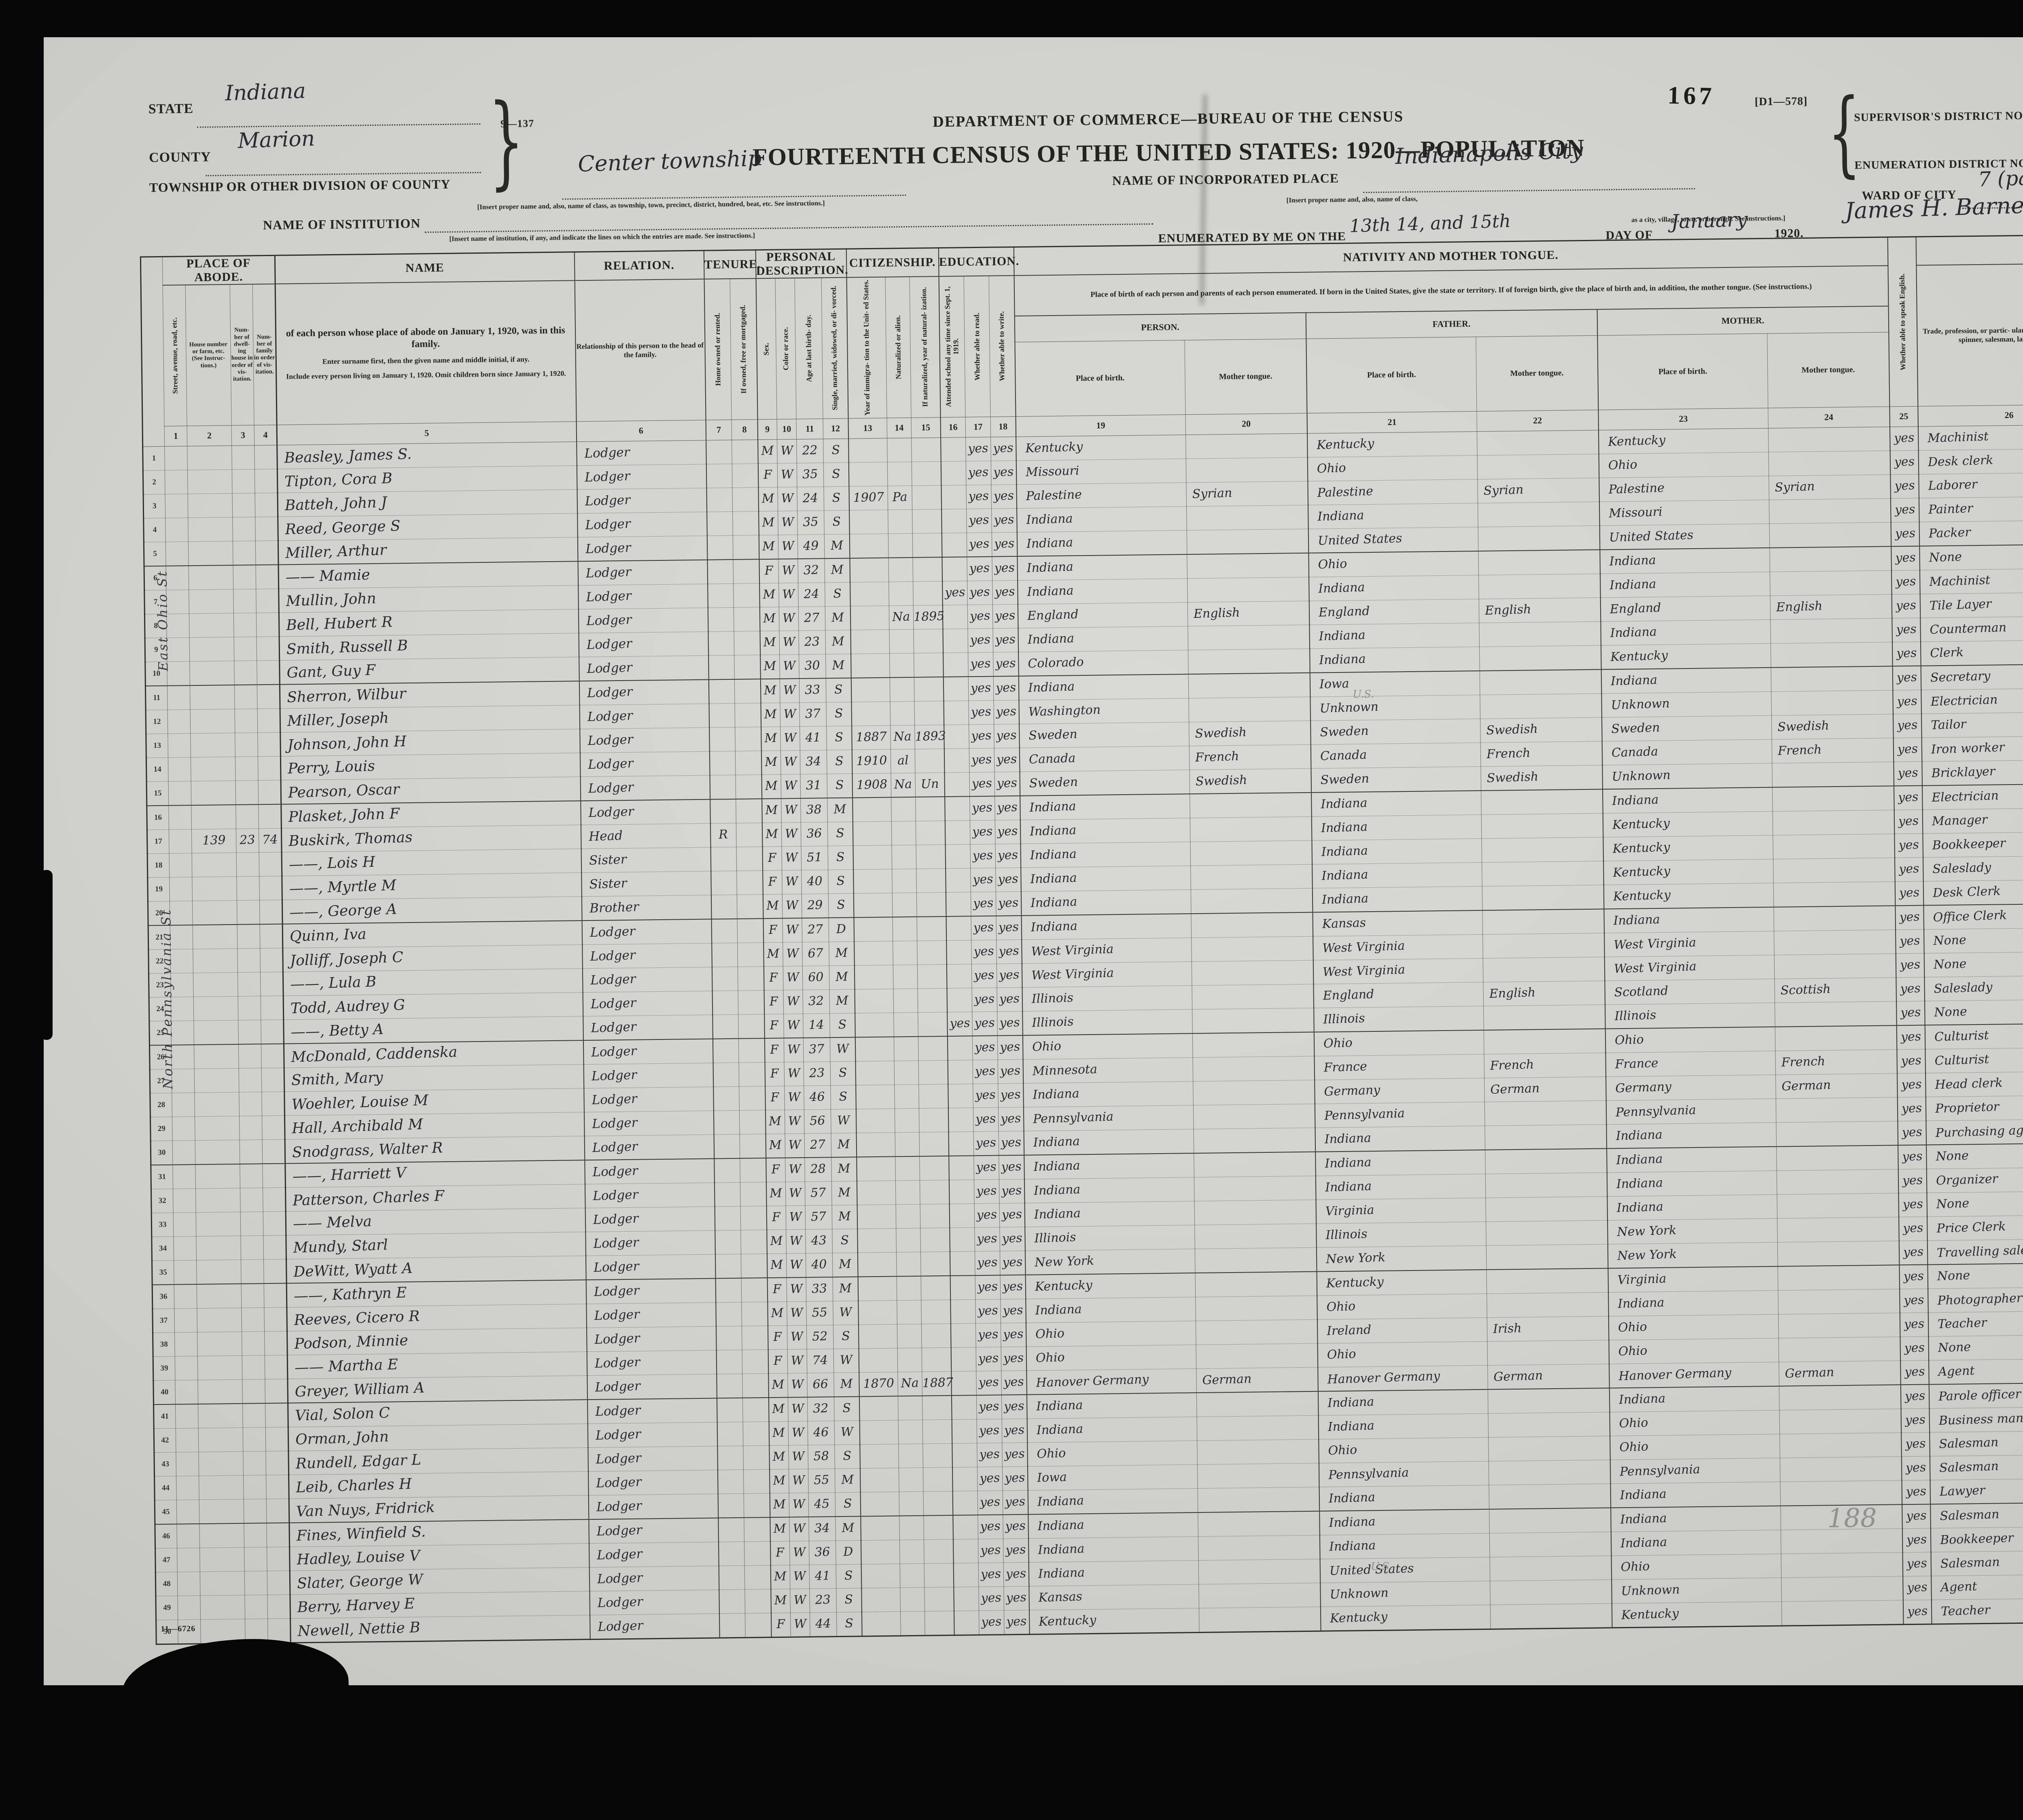 The width and height of the screenshot is (2023, 1820). I want to click on handwritten-value: Laborer, so click(1953, 485).